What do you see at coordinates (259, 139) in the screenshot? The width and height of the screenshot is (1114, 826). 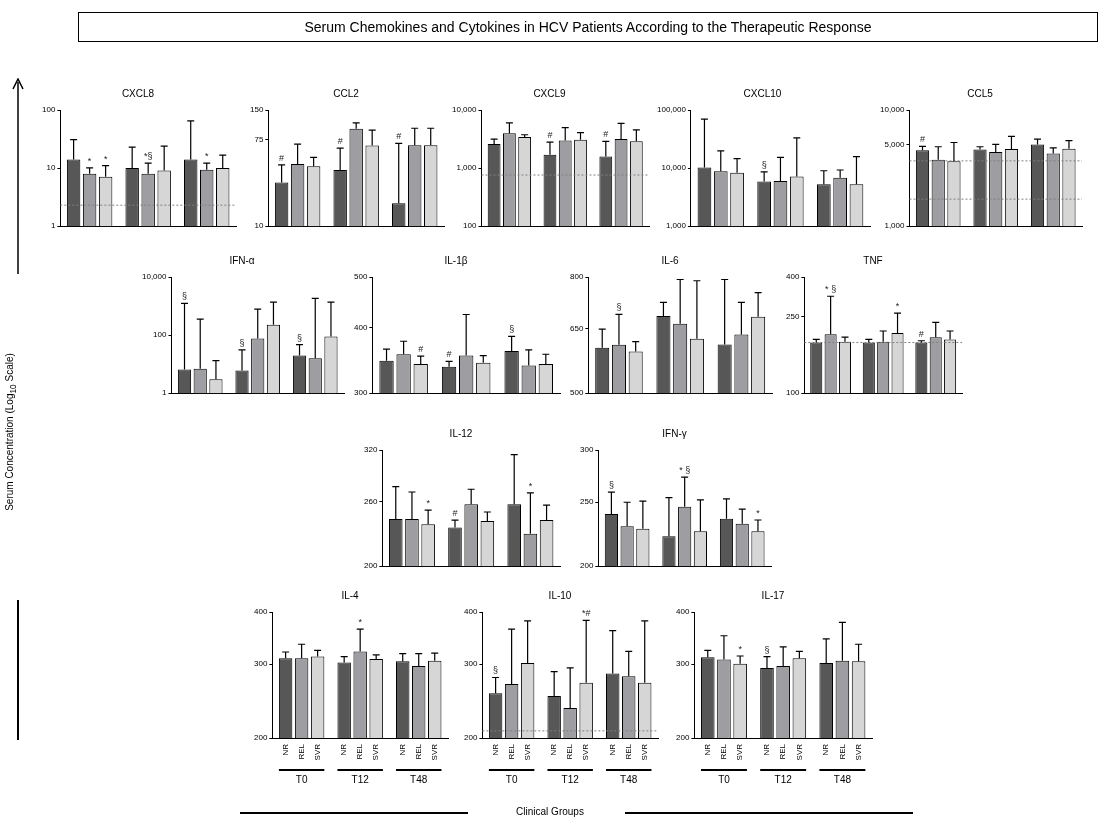 I see `y-tick-label: 75` at bounding box center [259, 139].